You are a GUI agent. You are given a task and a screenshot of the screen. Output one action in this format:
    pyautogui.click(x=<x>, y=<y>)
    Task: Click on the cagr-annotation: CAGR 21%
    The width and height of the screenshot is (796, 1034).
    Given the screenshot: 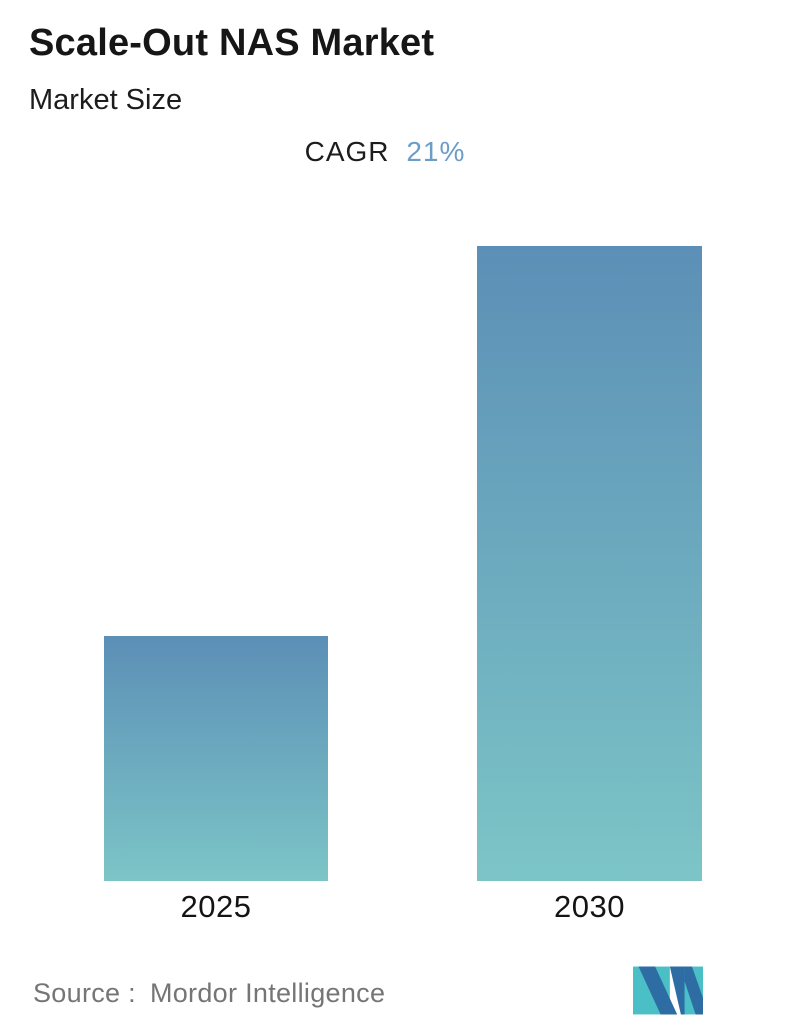 What is the action you would take?
    pyautogui.click(x=391, y=152)
    